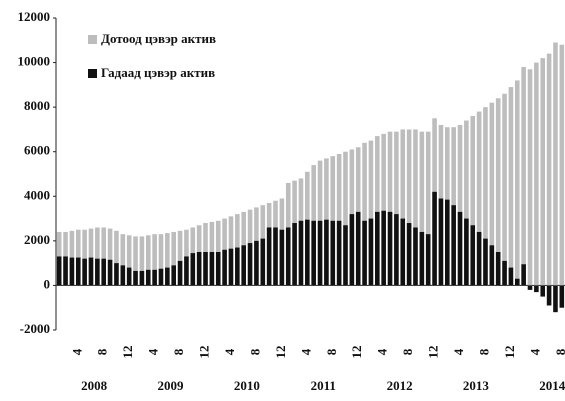 The width and height of the screenshot is (565, 401). I want to click on year-label: 2009, so click(171, 385).